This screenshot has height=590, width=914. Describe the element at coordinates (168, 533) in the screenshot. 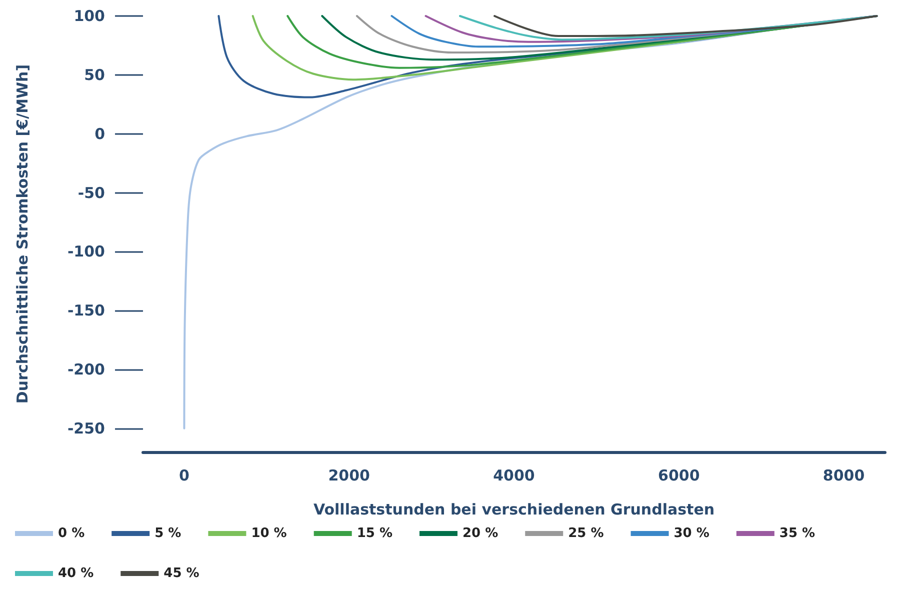

I see `legend-label: 5 %` at that location.